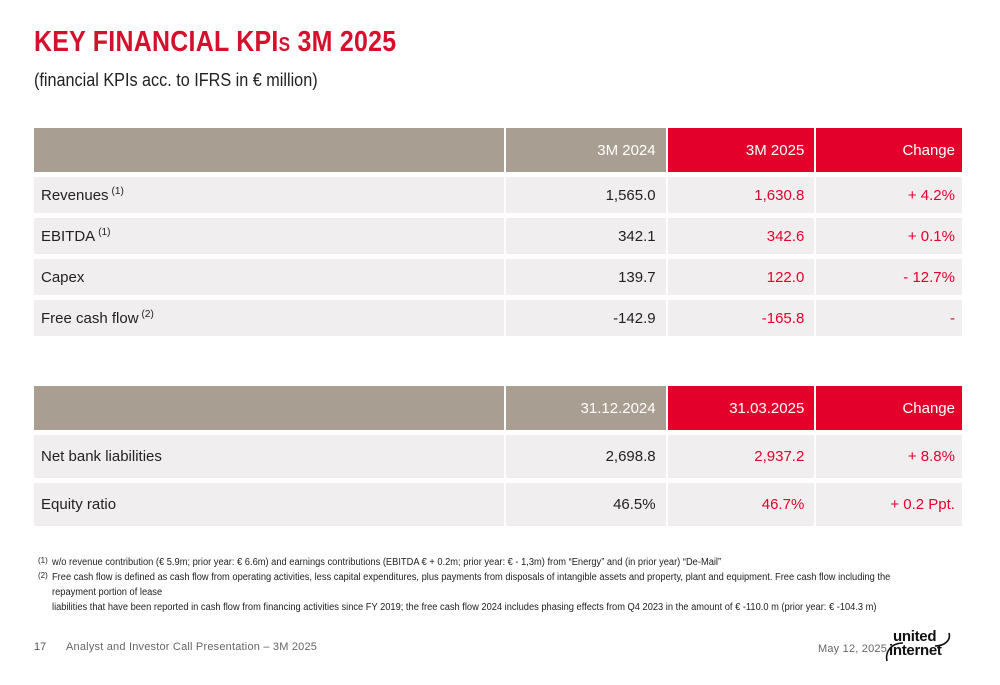  What do you see at coordinates (147, 314) in the screenshot?
I see `footnote-ref: (2)` at bounding box center [147, 314].